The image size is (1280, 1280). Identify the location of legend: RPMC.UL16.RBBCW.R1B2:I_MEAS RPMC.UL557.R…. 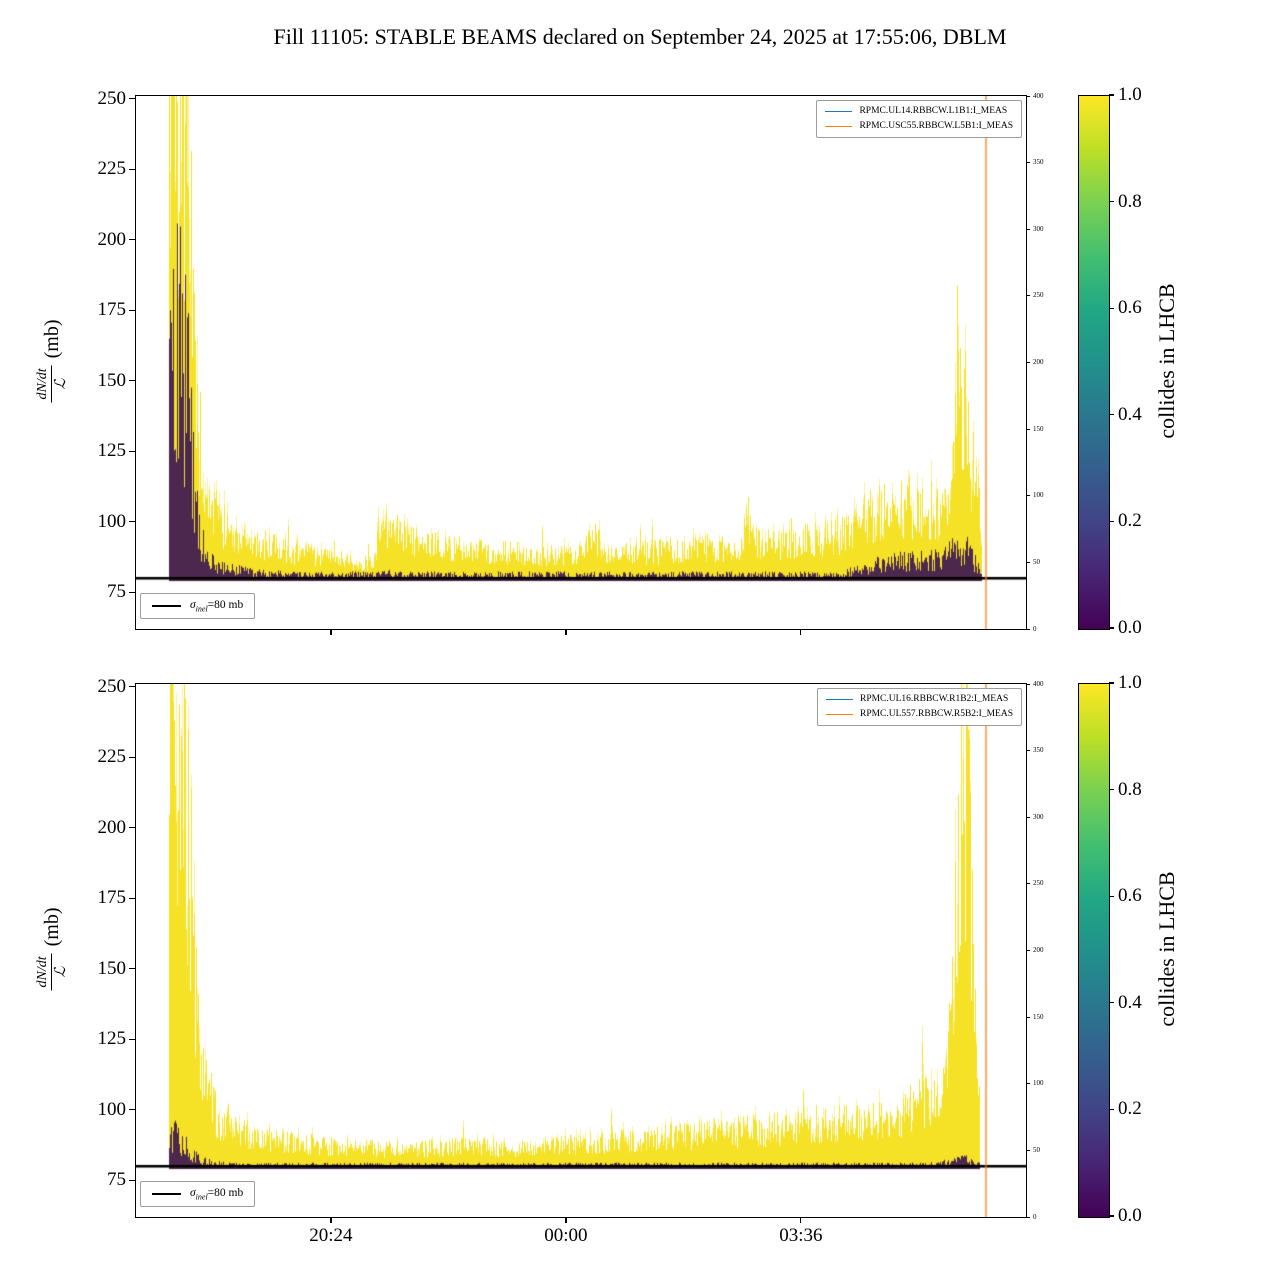
(919, 707).